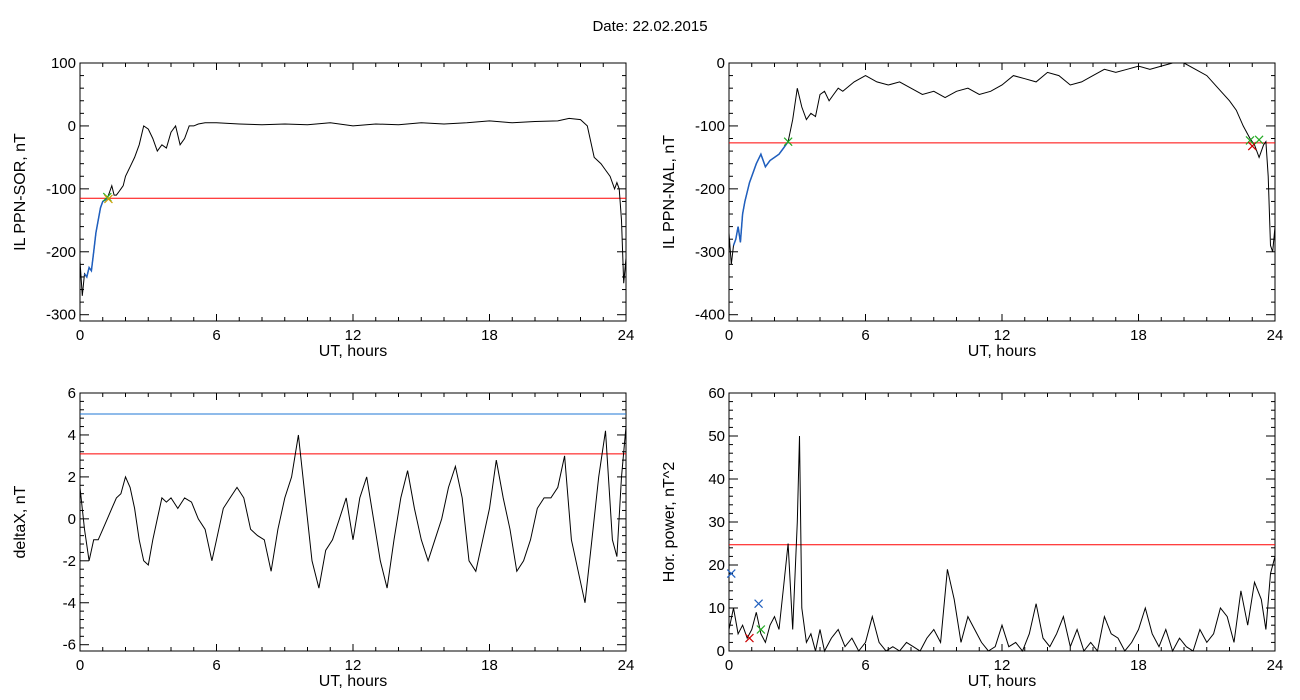  I want to click on y-tick-label: 2, so click(72, 477).